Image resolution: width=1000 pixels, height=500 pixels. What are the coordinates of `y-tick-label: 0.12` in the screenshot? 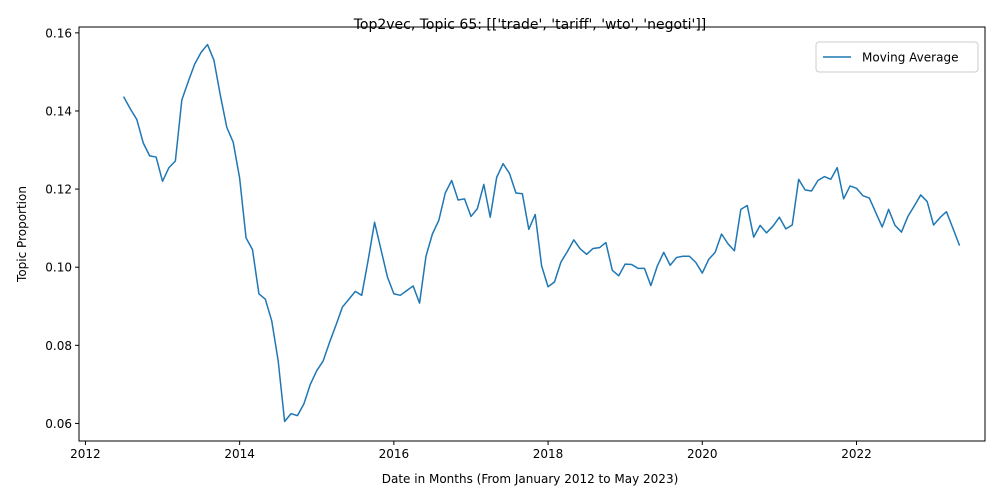 It's located at (58, 190).